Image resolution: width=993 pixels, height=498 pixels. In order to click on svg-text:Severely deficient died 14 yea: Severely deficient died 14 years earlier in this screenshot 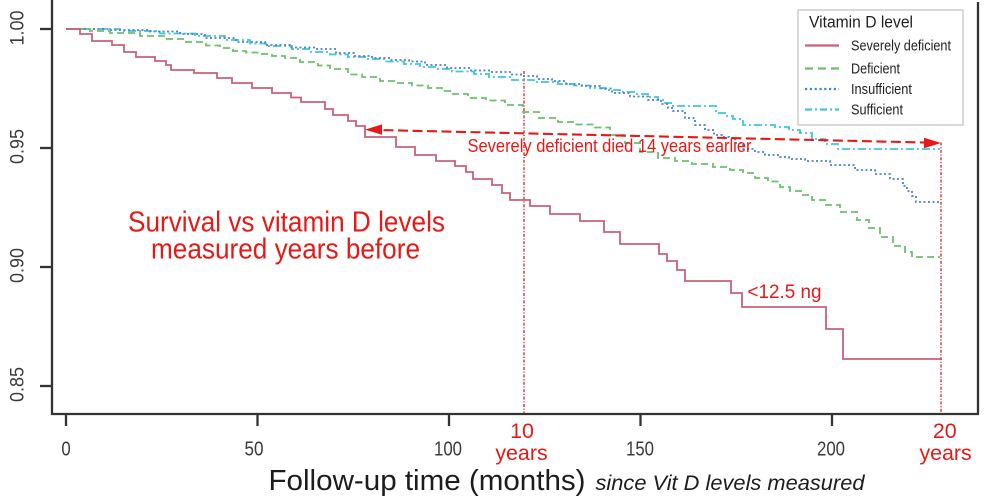, I will do `click(610, 145)`.